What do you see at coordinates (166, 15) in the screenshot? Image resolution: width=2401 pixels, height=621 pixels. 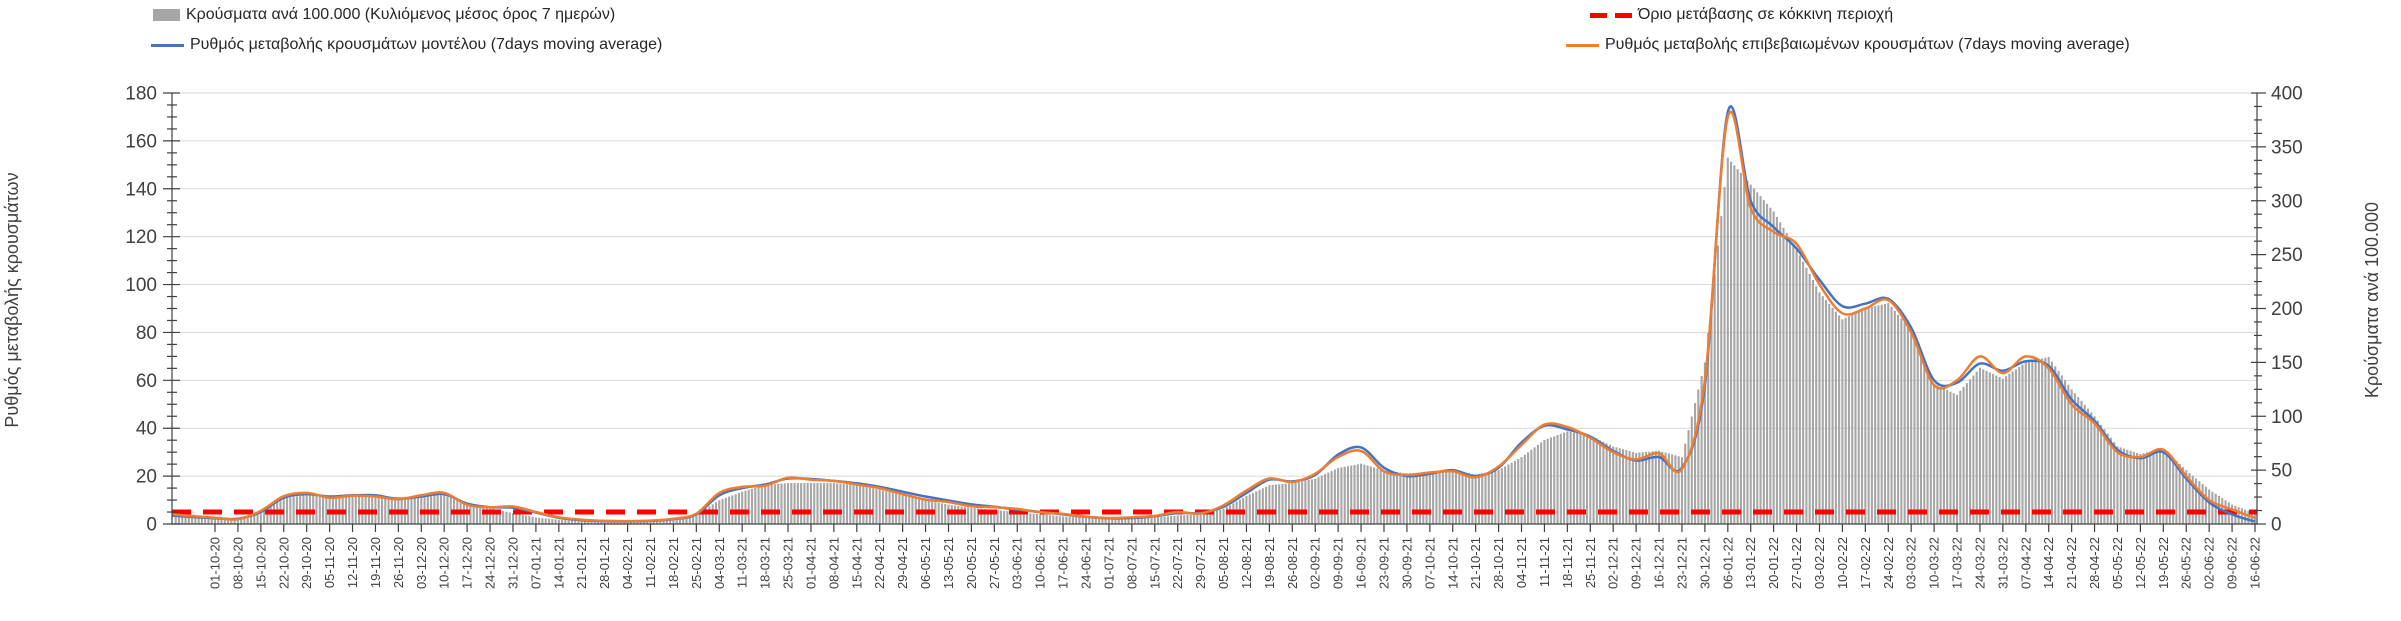 I see `bar-series-swatch` at bounding box center [166, 15].